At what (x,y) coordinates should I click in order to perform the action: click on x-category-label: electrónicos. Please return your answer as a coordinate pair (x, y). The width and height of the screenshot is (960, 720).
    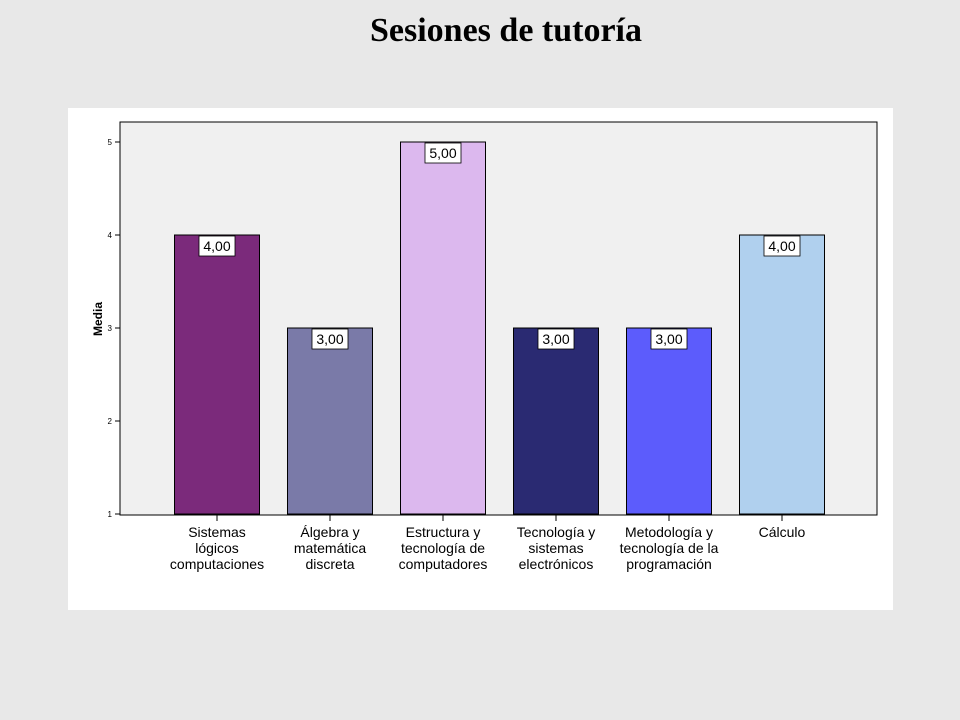
    Looking at the image, I should click on (556, 564).